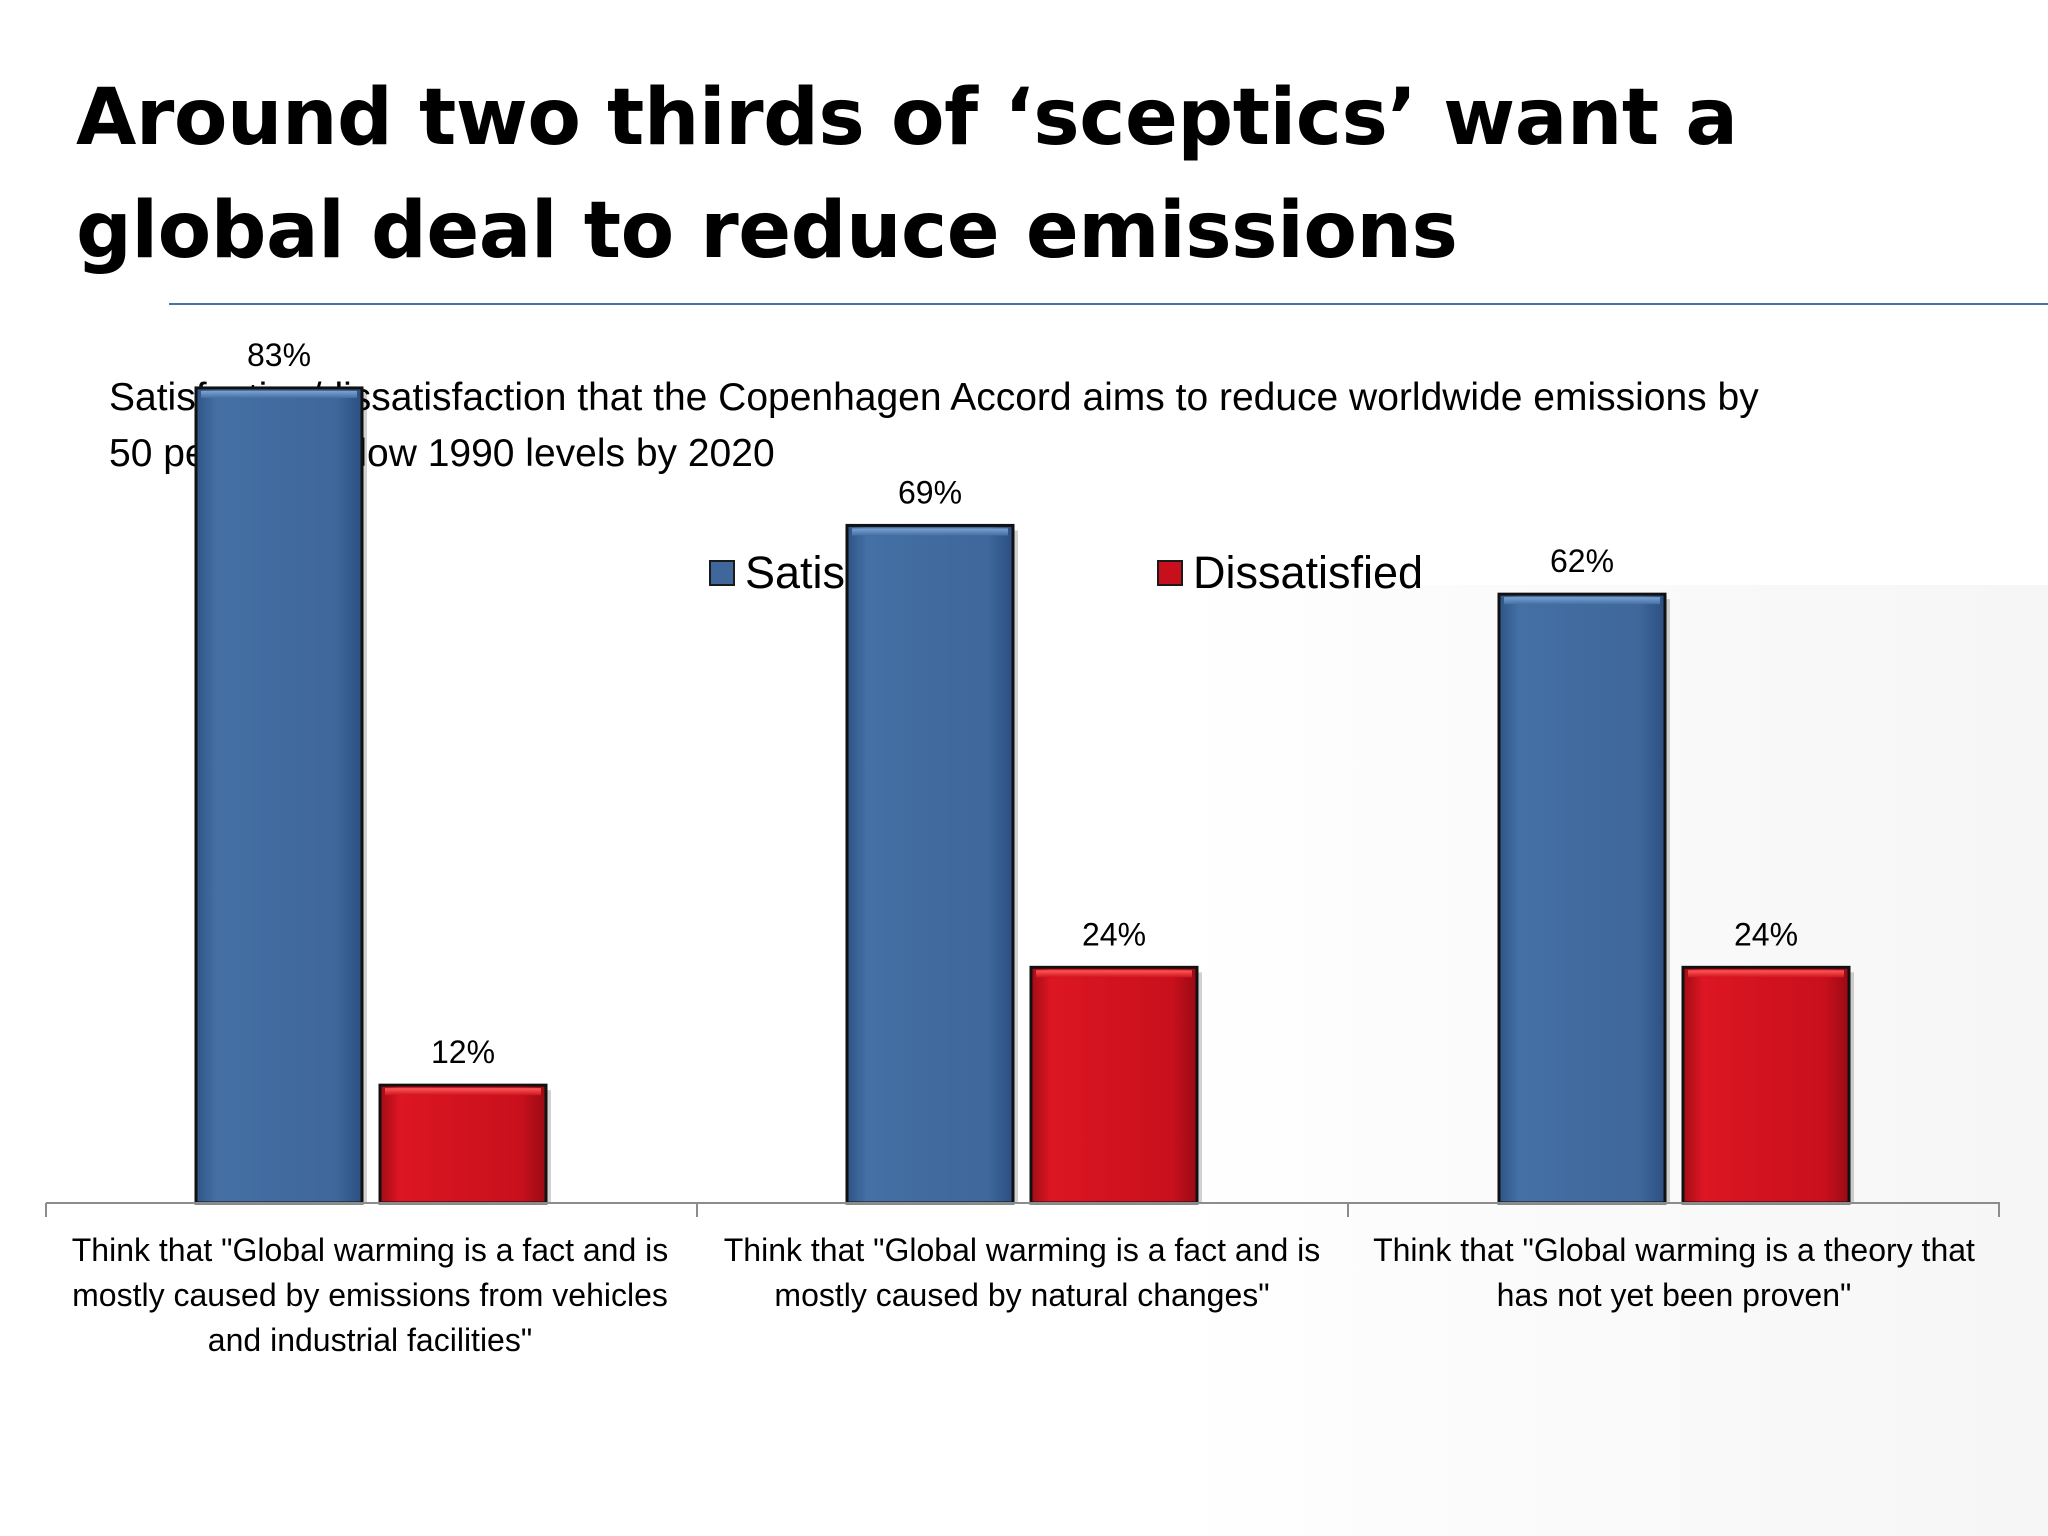 This screenshot has width=2048, height=1536. What do you see at coordinates (930, 492) in the screenshot?
I see `data-label-satisfied-2: 69%` at bounding box center [930, 492].